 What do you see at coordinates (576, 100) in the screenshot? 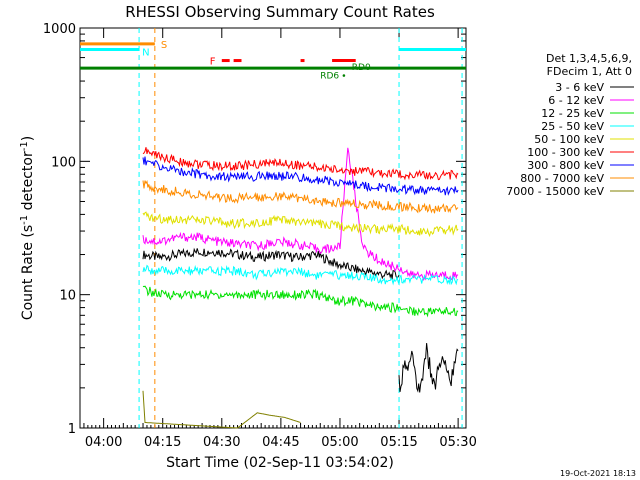
I see `legend-entry-label: 6 - 12 keV` at bounding box center [576, 100].